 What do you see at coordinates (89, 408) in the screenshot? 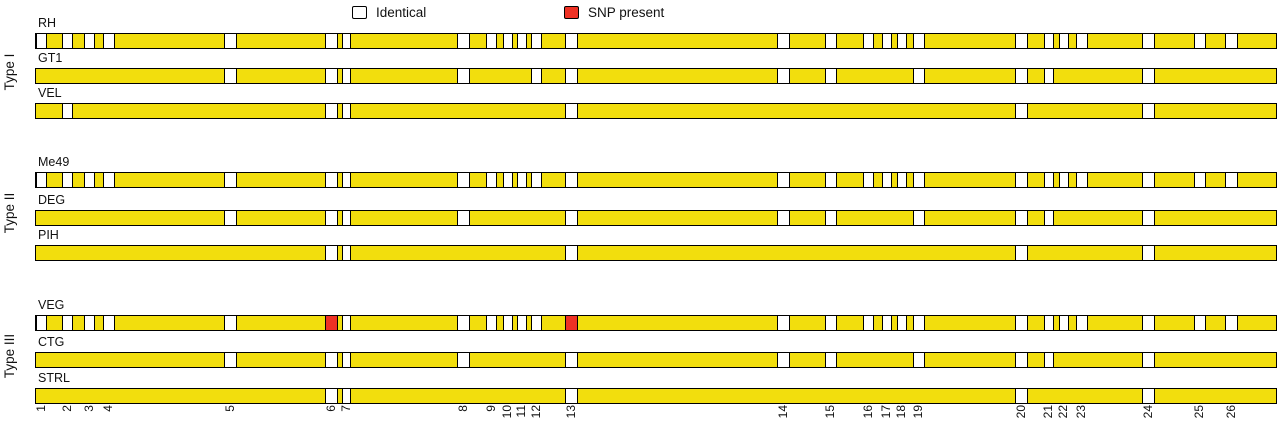
I see `x-tick-3: 3` at bounding box center [89, 408].